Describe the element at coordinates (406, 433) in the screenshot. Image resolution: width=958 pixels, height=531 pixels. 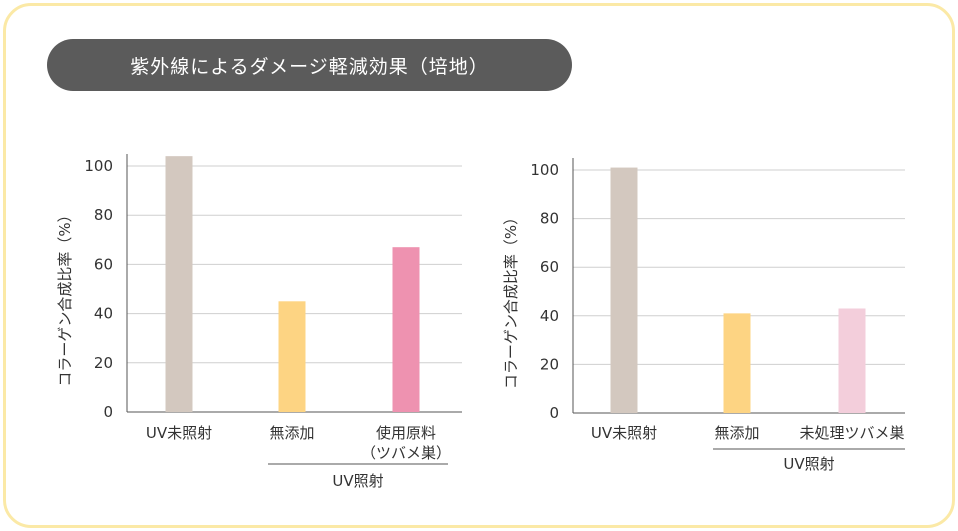
I see `category-label: 使用原料` at that location.